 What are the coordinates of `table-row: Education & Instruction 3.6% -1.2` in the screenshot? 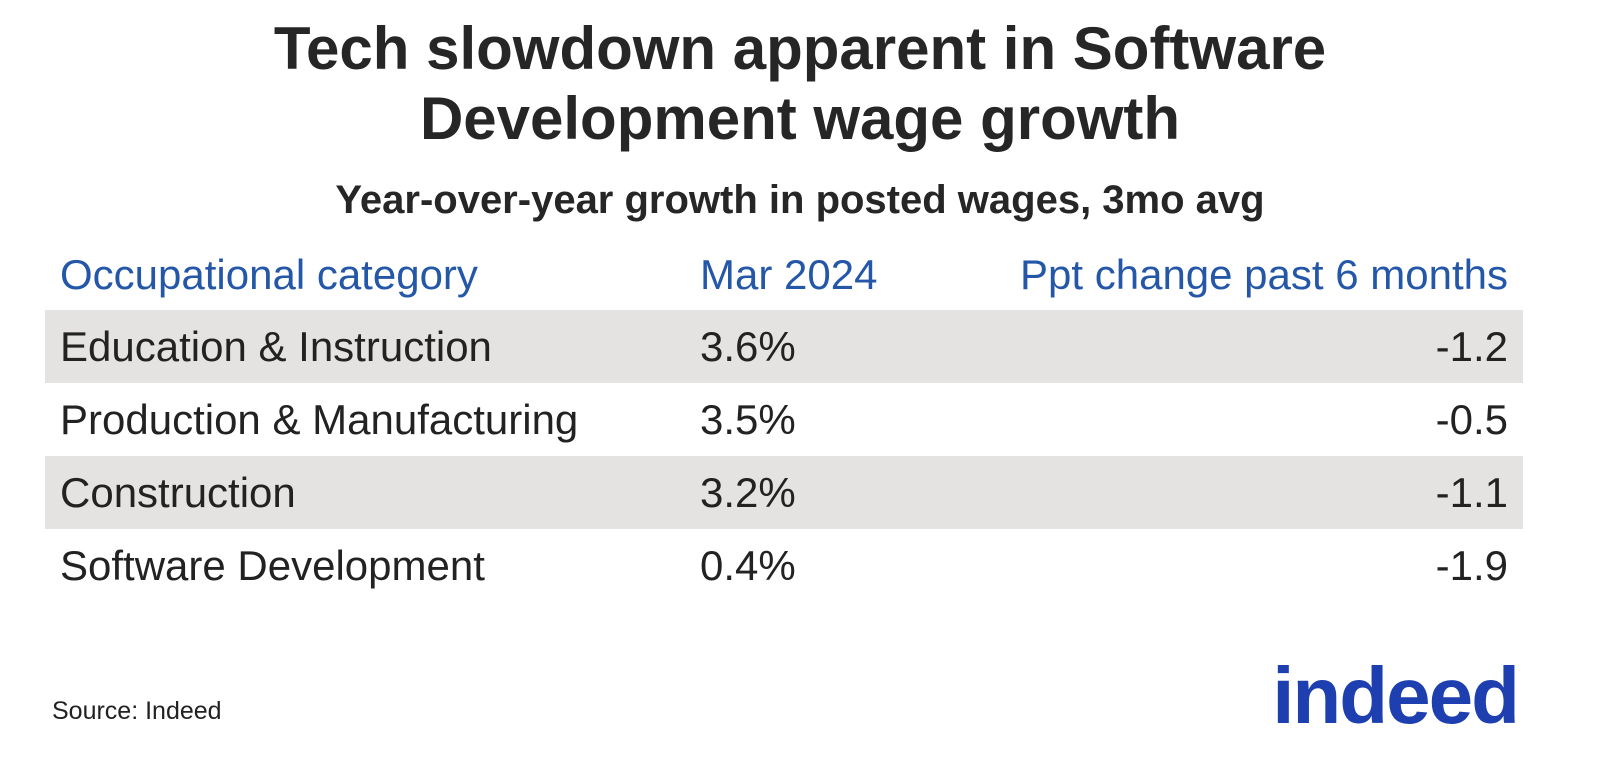 It's located at (784, 346).